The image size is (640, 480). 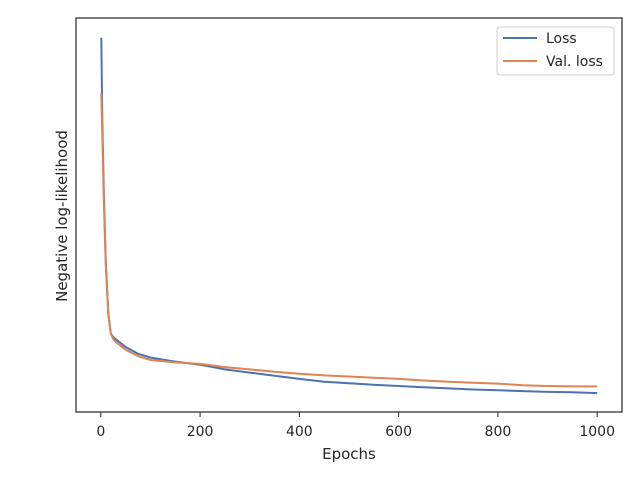 I want to click on x-axis-label: Epochs, so click(x=349, y=454).